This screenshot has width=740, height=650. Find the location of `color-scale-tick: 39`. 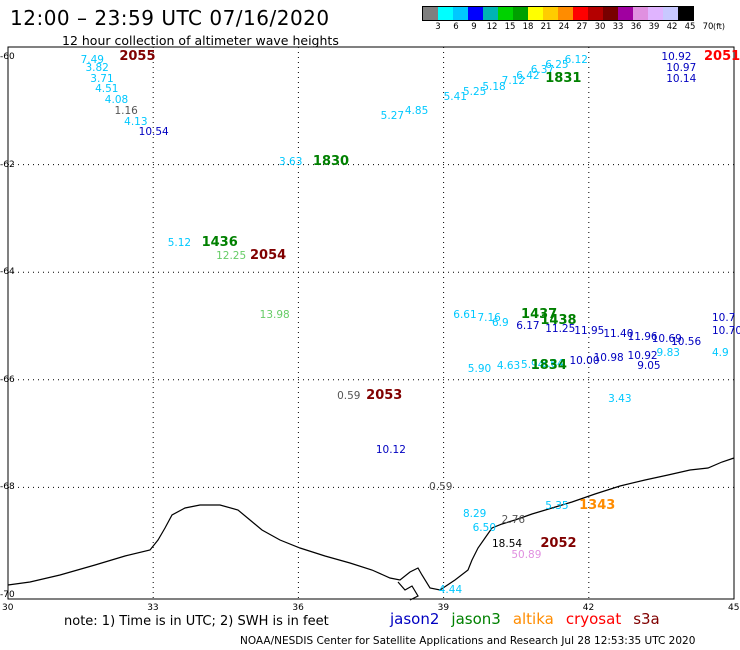

color-scale-tick: 39 is located at coordinates (654, 27).